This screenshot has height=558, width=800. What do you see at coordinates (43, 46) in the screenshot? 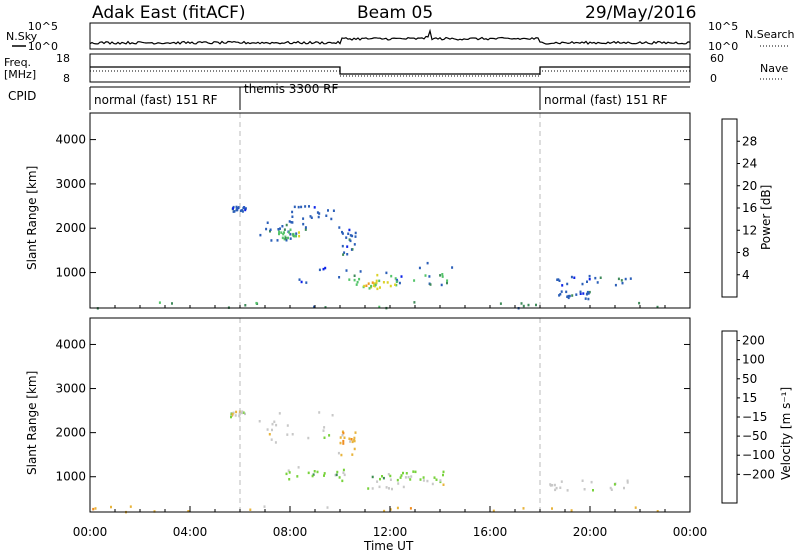
I see `nsky-tick-bottom: 10^0` at bounding box center [43, 46].